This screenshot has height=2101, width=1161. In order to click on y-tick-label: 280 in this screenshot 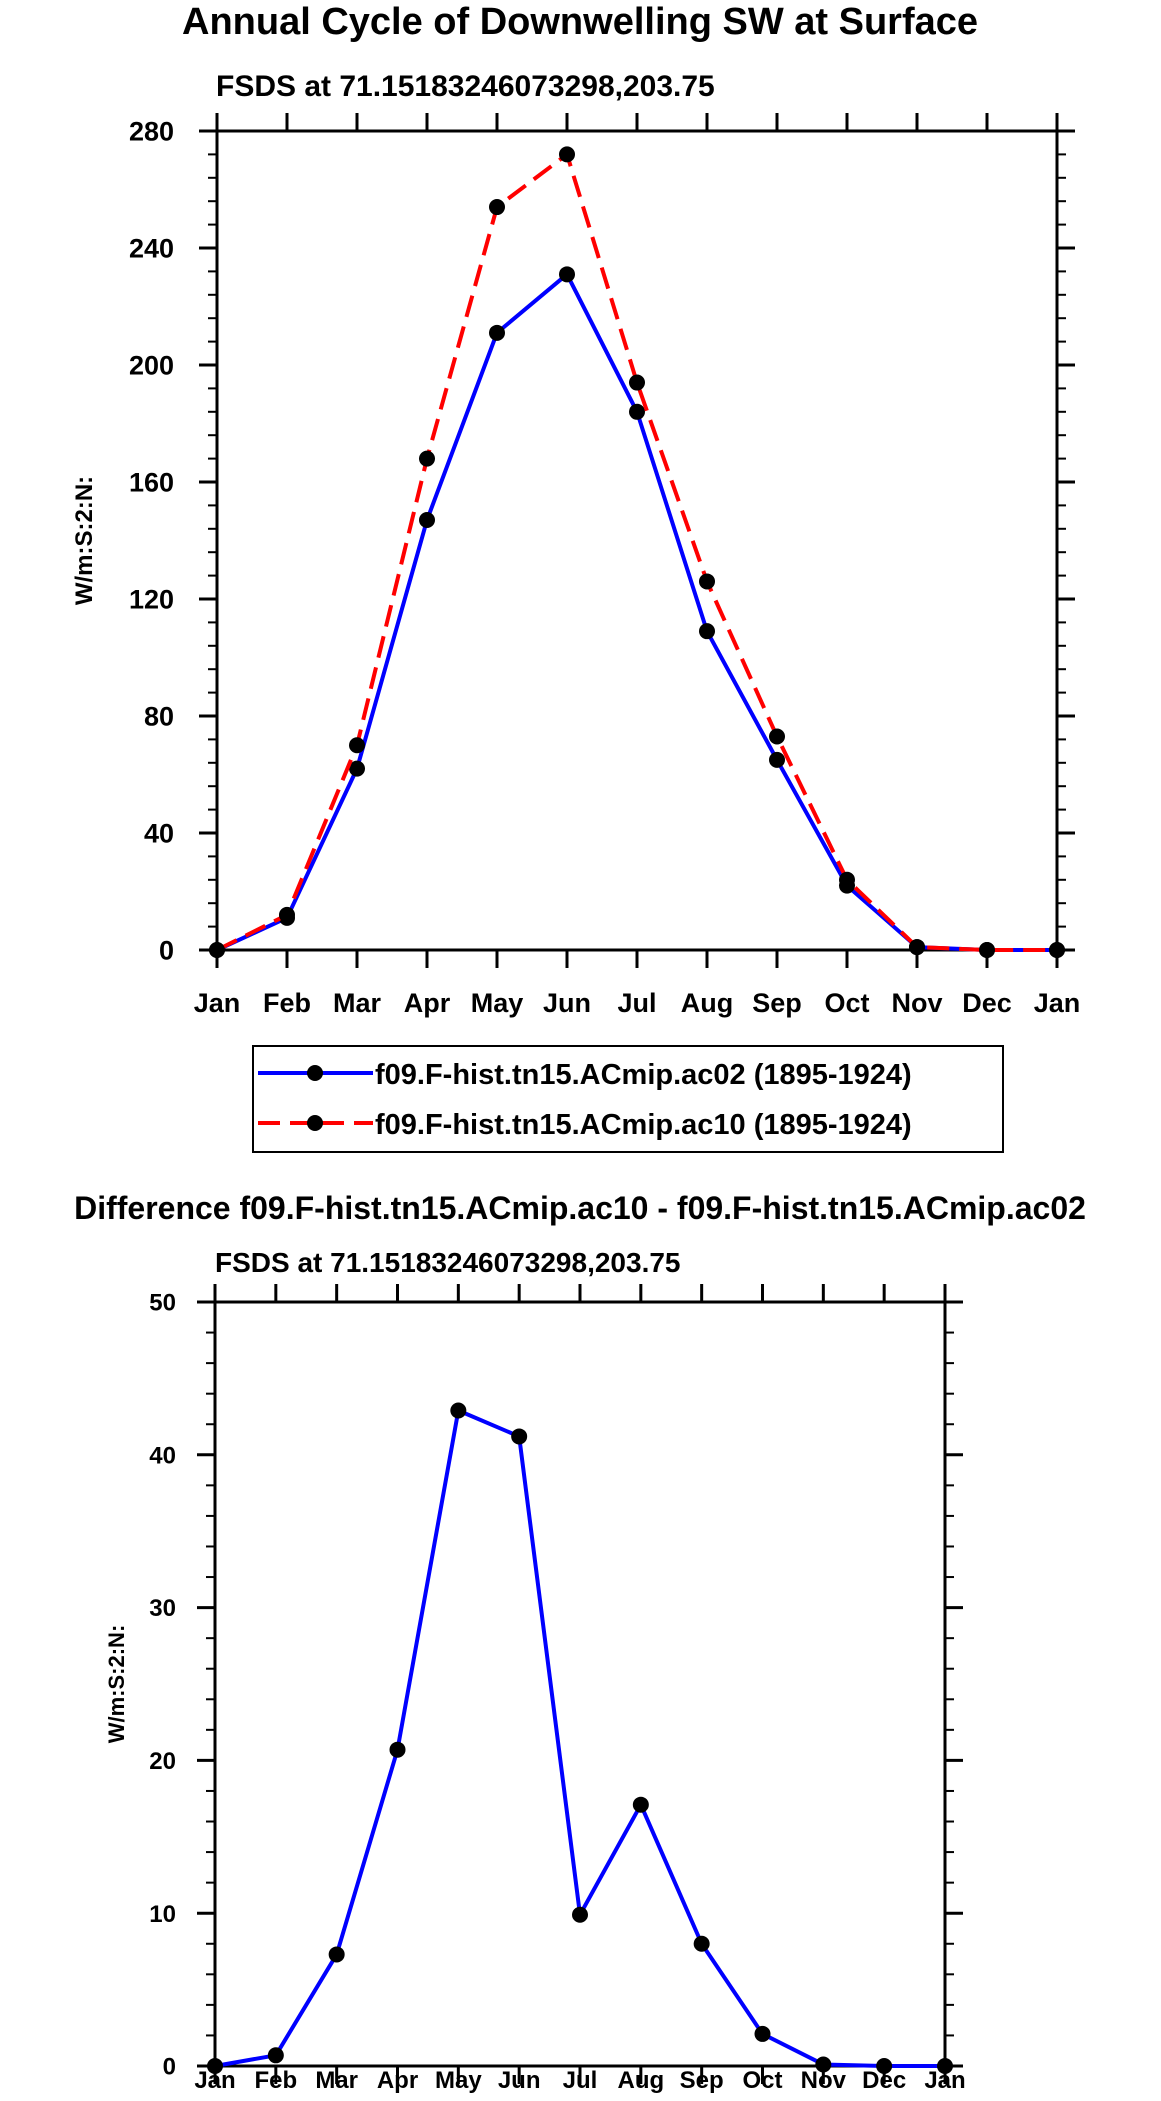, I will do `click(151, 132)`.